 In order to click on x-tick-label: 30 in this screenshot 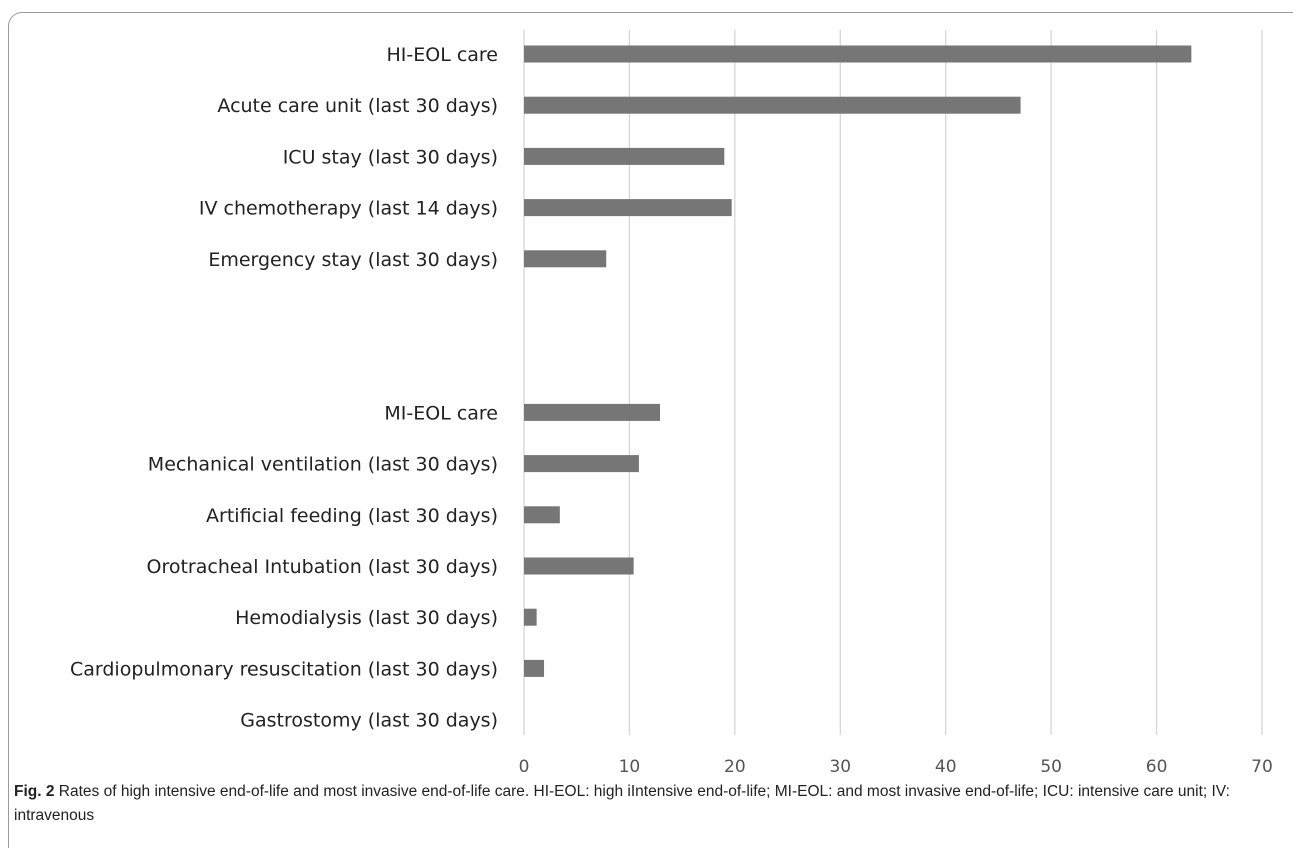, I will do `click(840, 767)`.